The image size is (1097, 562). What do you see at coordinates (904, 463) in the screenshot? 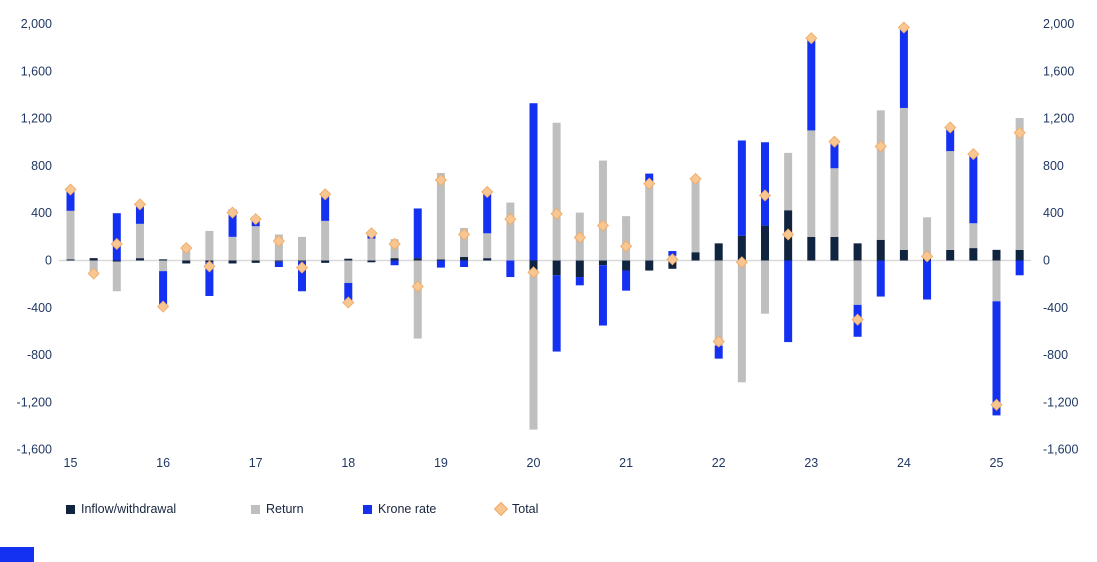
I see `x-axis-year-label: 24` at bounding box center [904, 463].